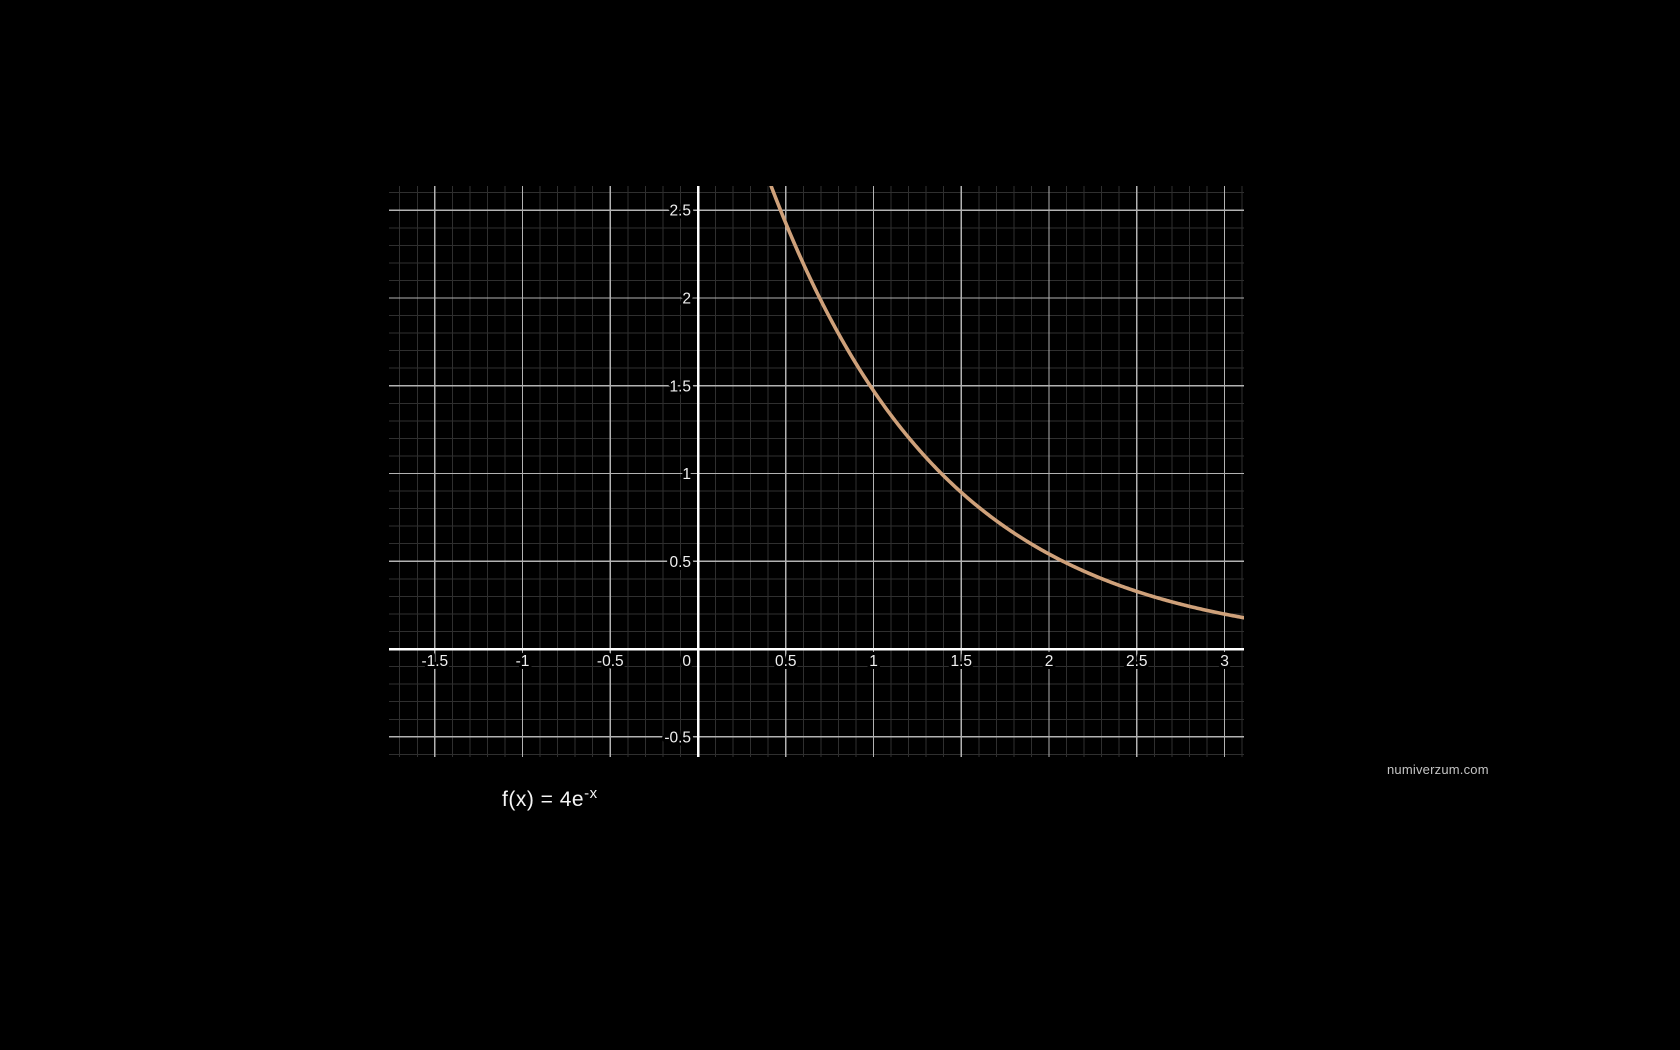 This screenshot has height=1050, width=1680. I want to click on y-tick-label: 2, so click(686, 298).